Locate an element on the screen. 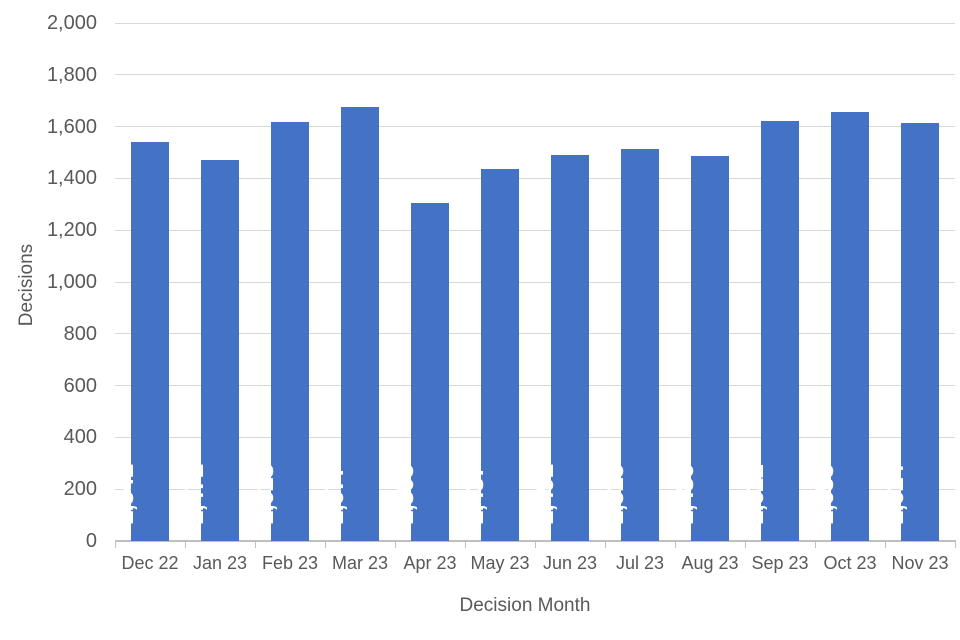 This screenshot has height=640, width=960. y-tick-label: 1,400 is located at coordinates (71, 178).